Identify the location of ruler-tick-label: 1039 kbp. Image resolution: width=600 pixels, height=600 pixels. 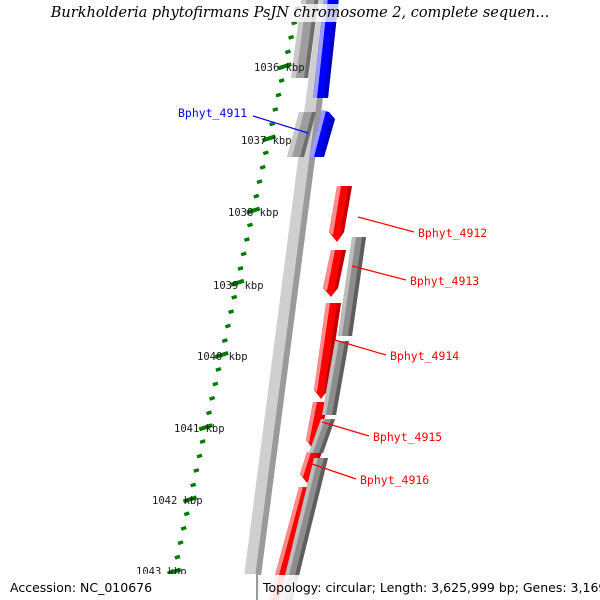
(238, 286).